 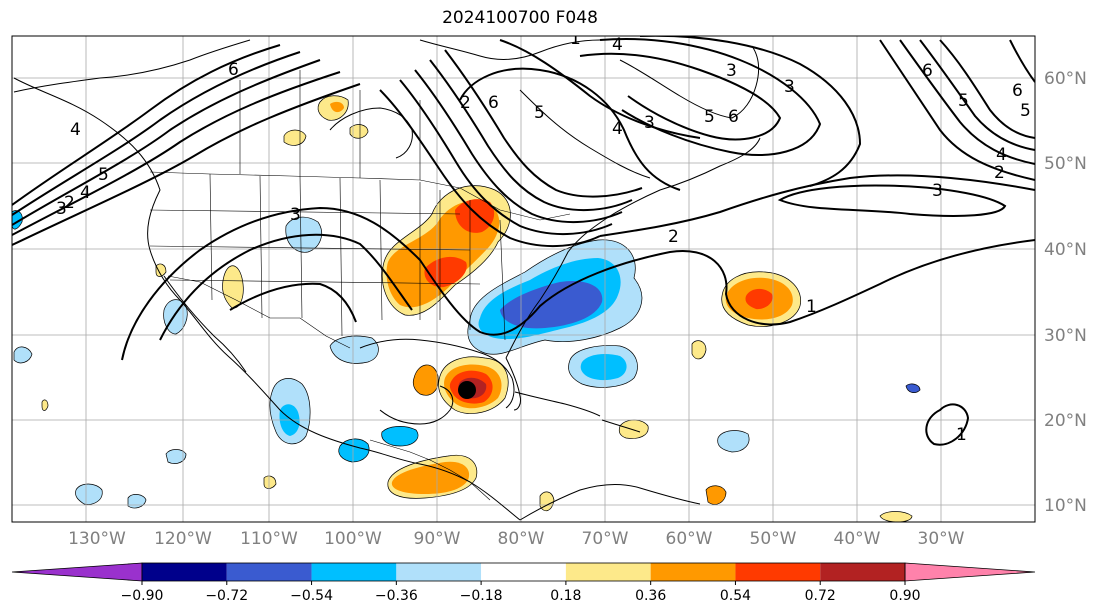 I want to click on coastline-gulf, so click(x=437, y=373).